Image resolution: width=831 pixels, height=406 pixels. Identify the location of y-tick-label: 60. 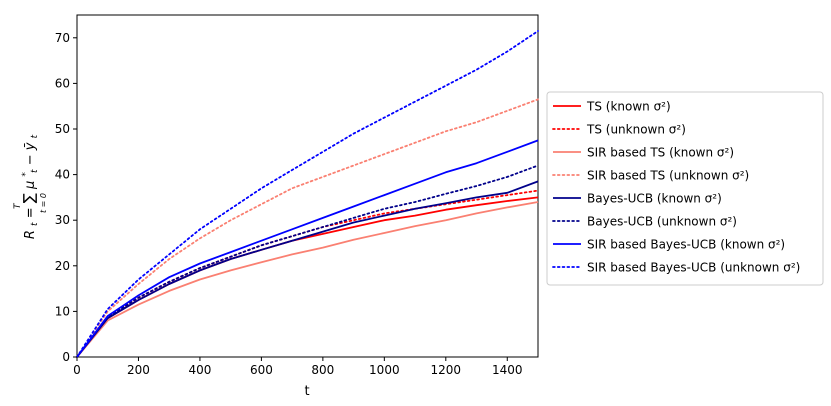
(62, 83).